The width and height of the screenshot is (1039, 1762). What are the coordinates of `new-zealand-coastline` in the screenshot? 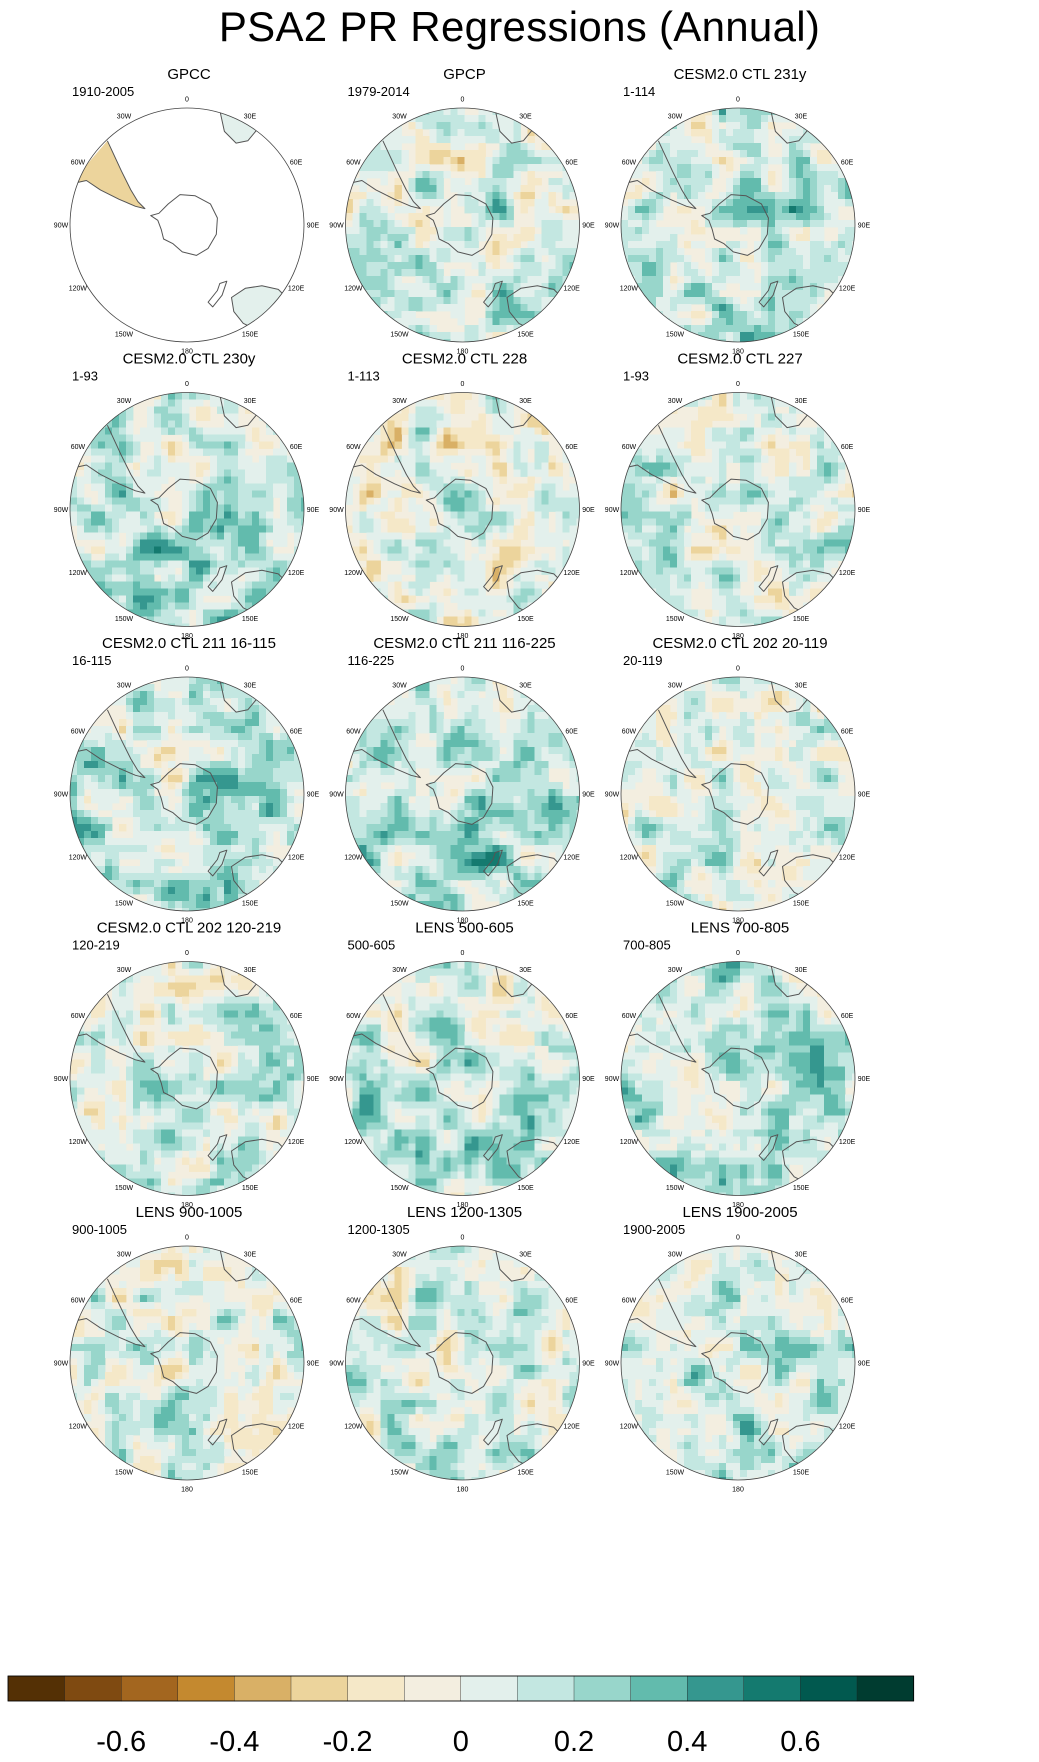 It's located at (217, 863).